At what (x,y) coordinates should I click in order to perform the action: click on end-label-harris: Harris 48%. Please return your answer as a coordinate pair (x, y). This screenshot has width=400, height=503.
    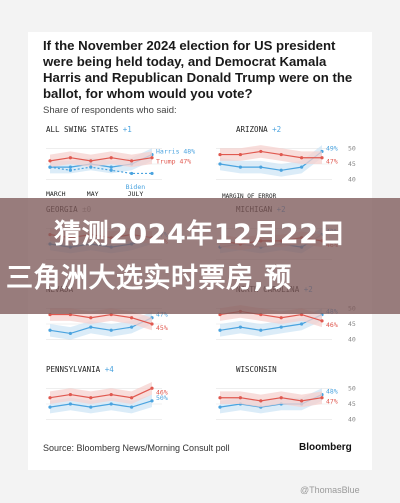
    Looking at the image, I should click on (175, 152).